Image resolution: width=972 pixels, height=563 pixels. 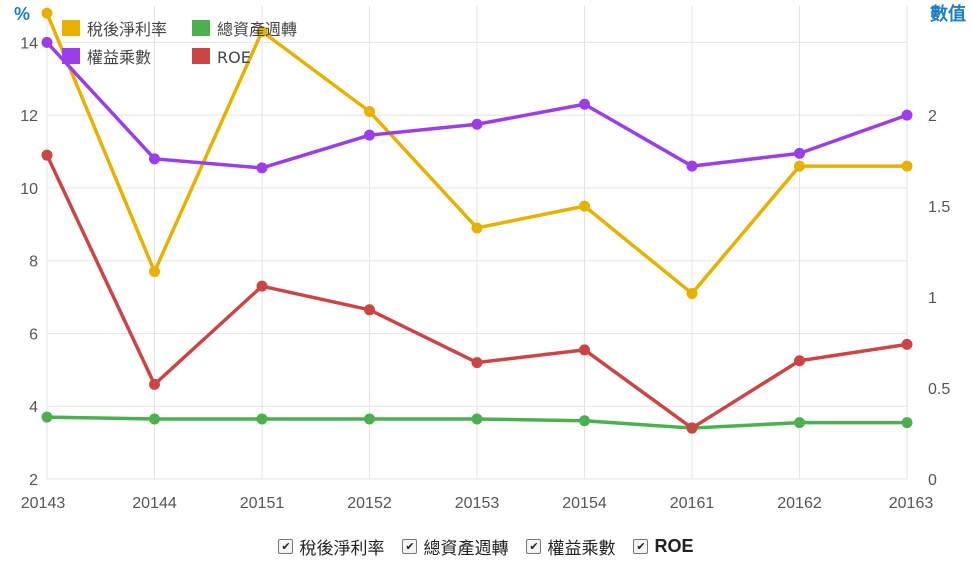 I want to click on x-tick-label: 20154, so click(x=584, y=503).